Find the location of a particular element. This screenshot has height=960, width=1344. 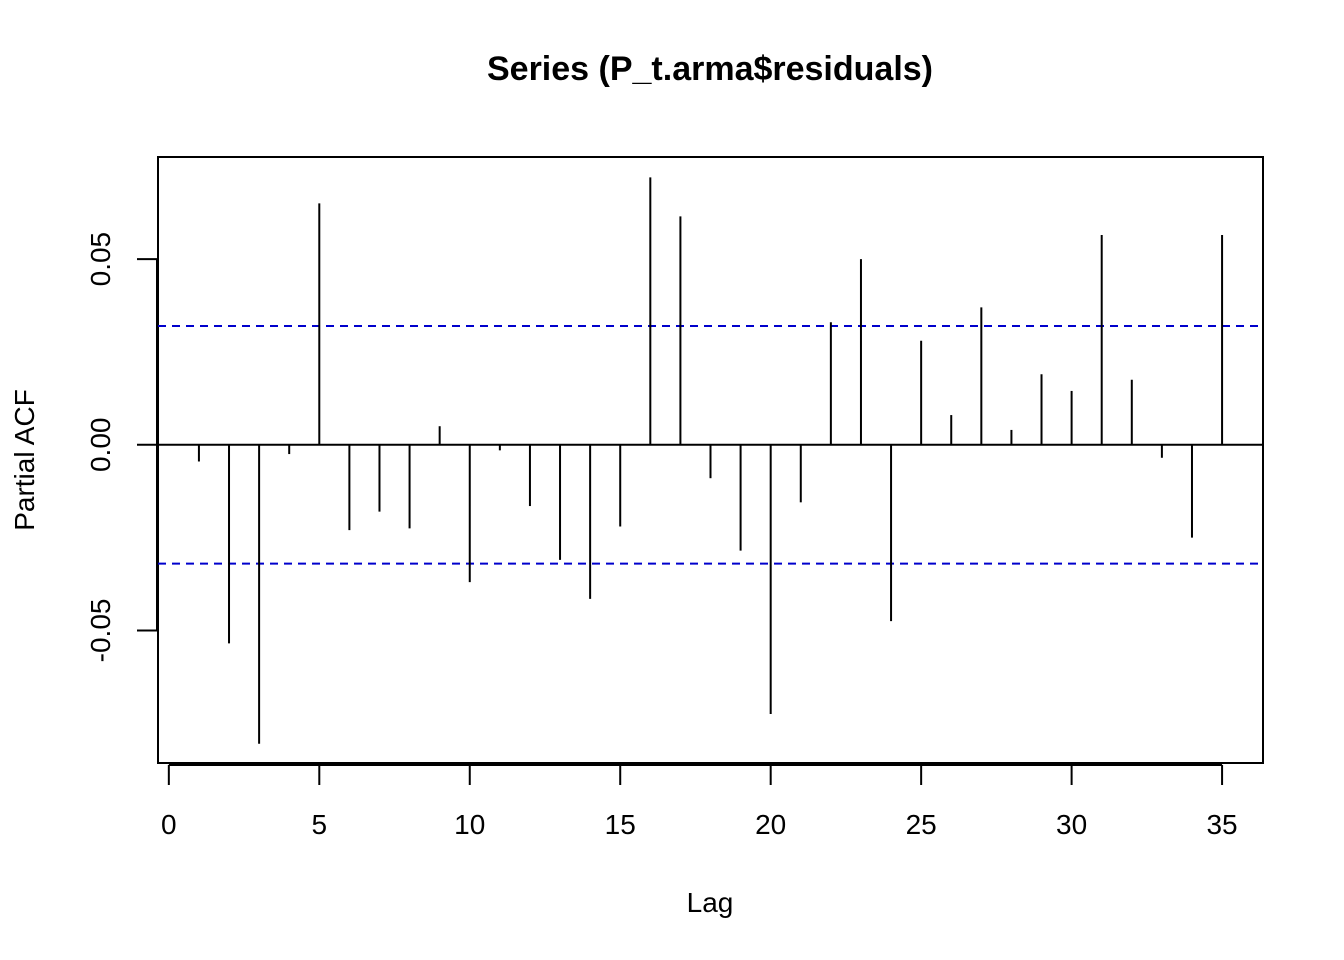

y-tick-label: 0.05 is located at coordinates (100, 259).